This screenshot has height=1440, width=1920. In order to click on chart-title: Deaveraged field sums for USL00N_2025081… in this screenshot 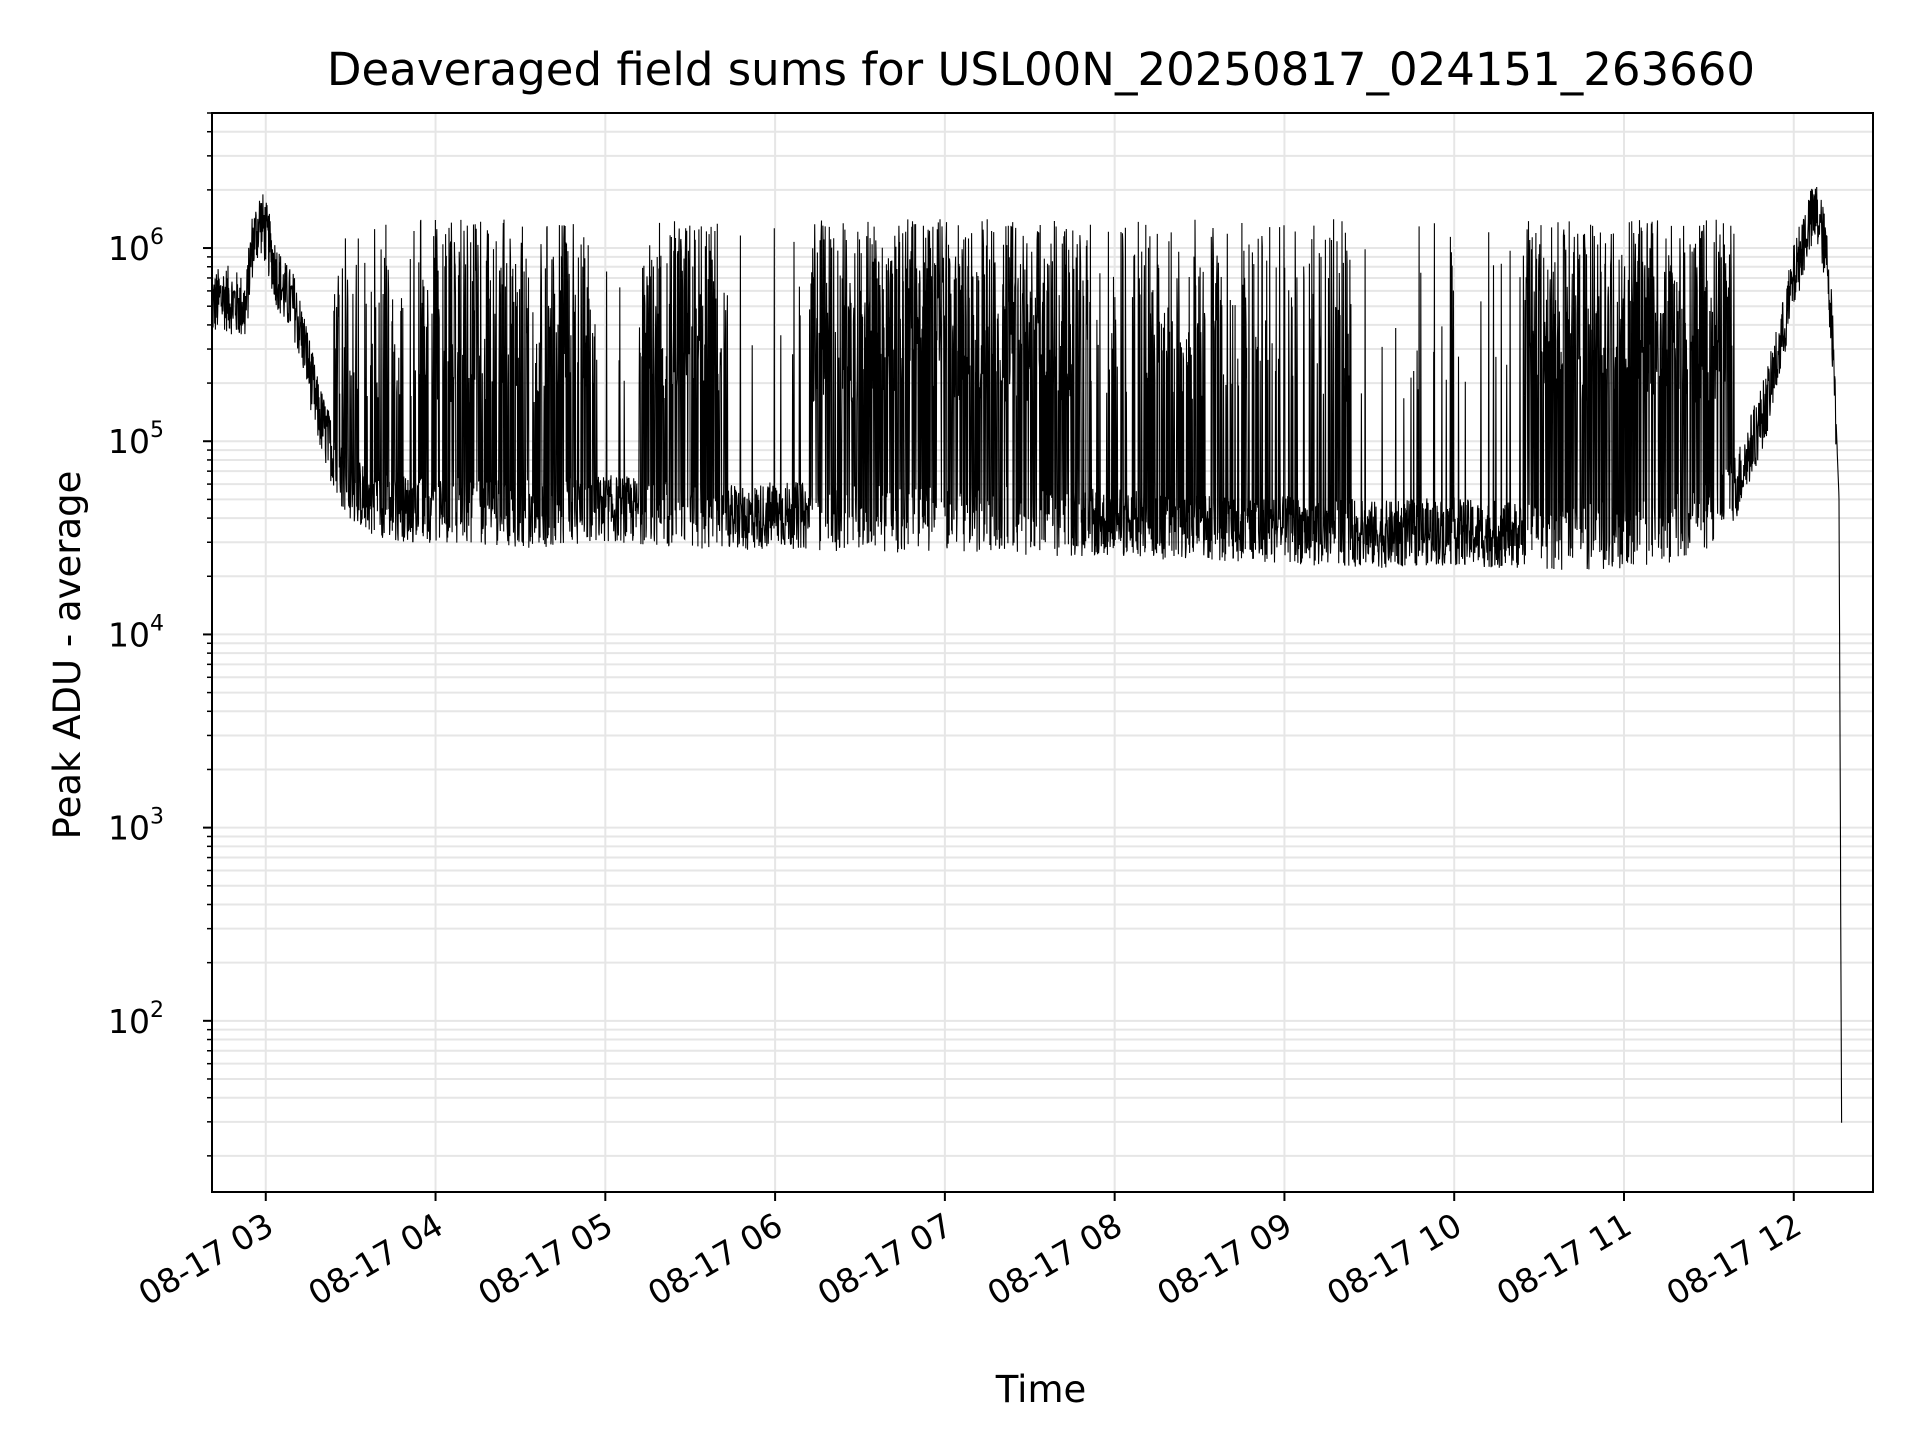, I will do `click(1041, 69)`.